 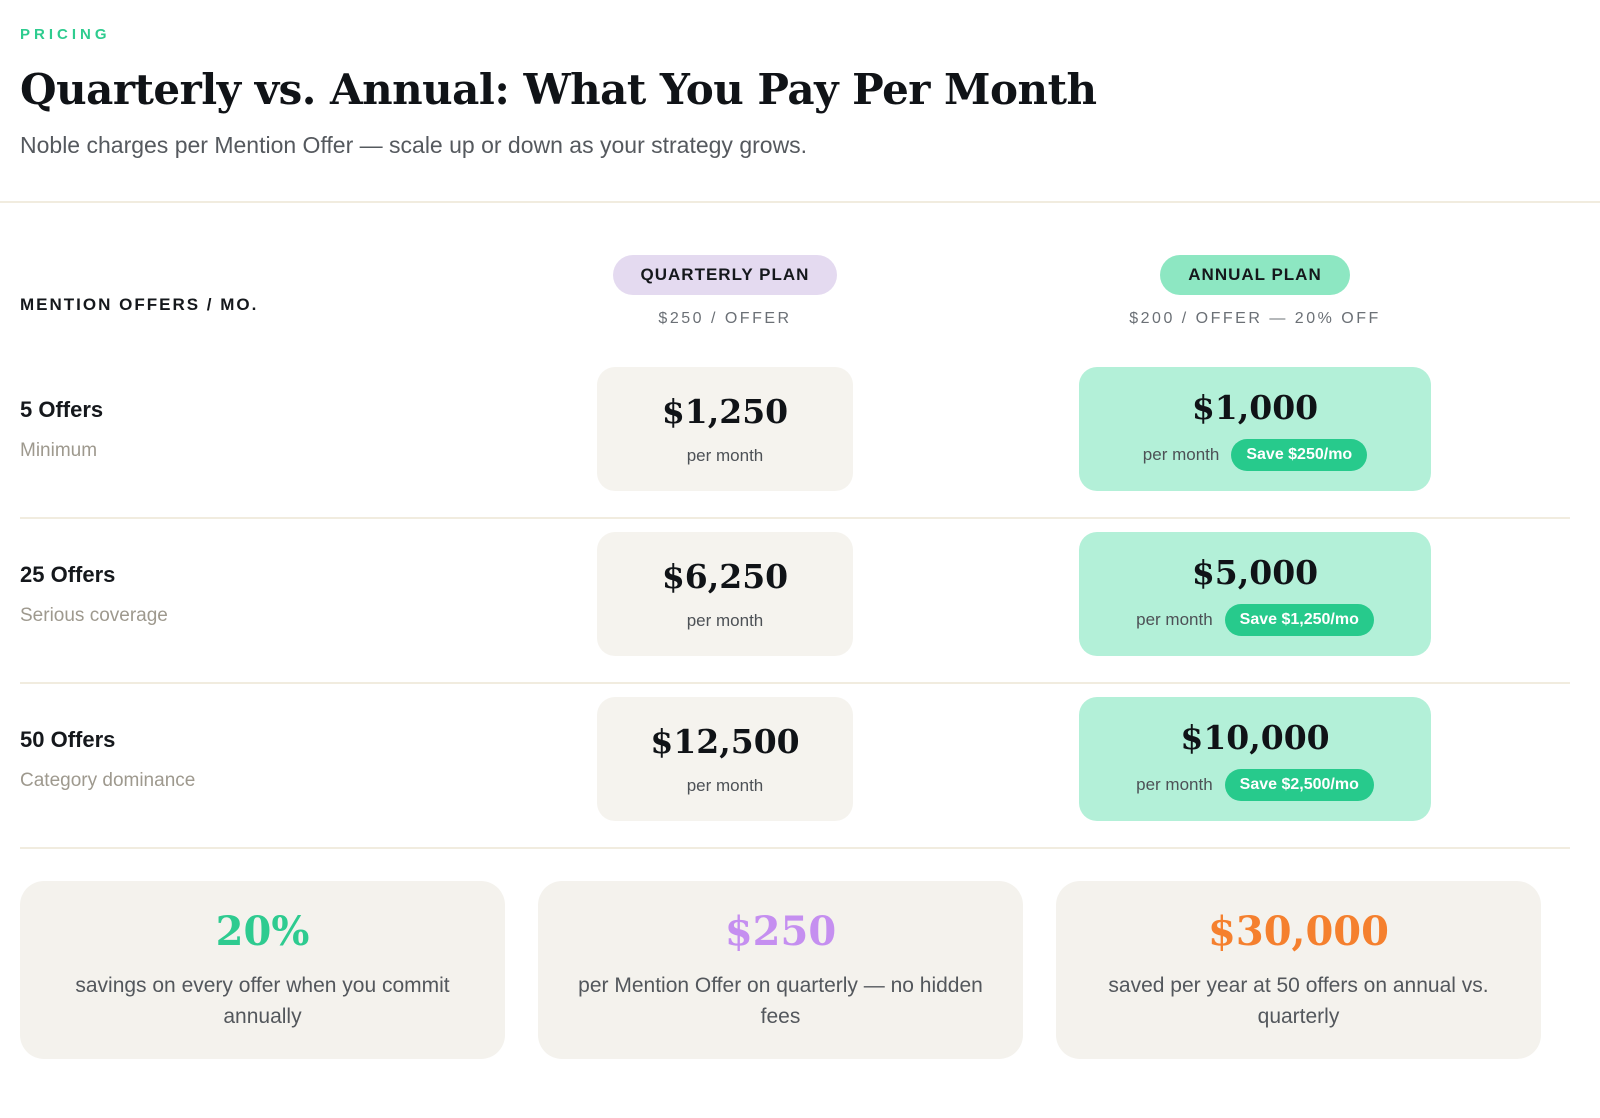 I want to click on offers-label: 25 Offers, so click(x=68, y=574).